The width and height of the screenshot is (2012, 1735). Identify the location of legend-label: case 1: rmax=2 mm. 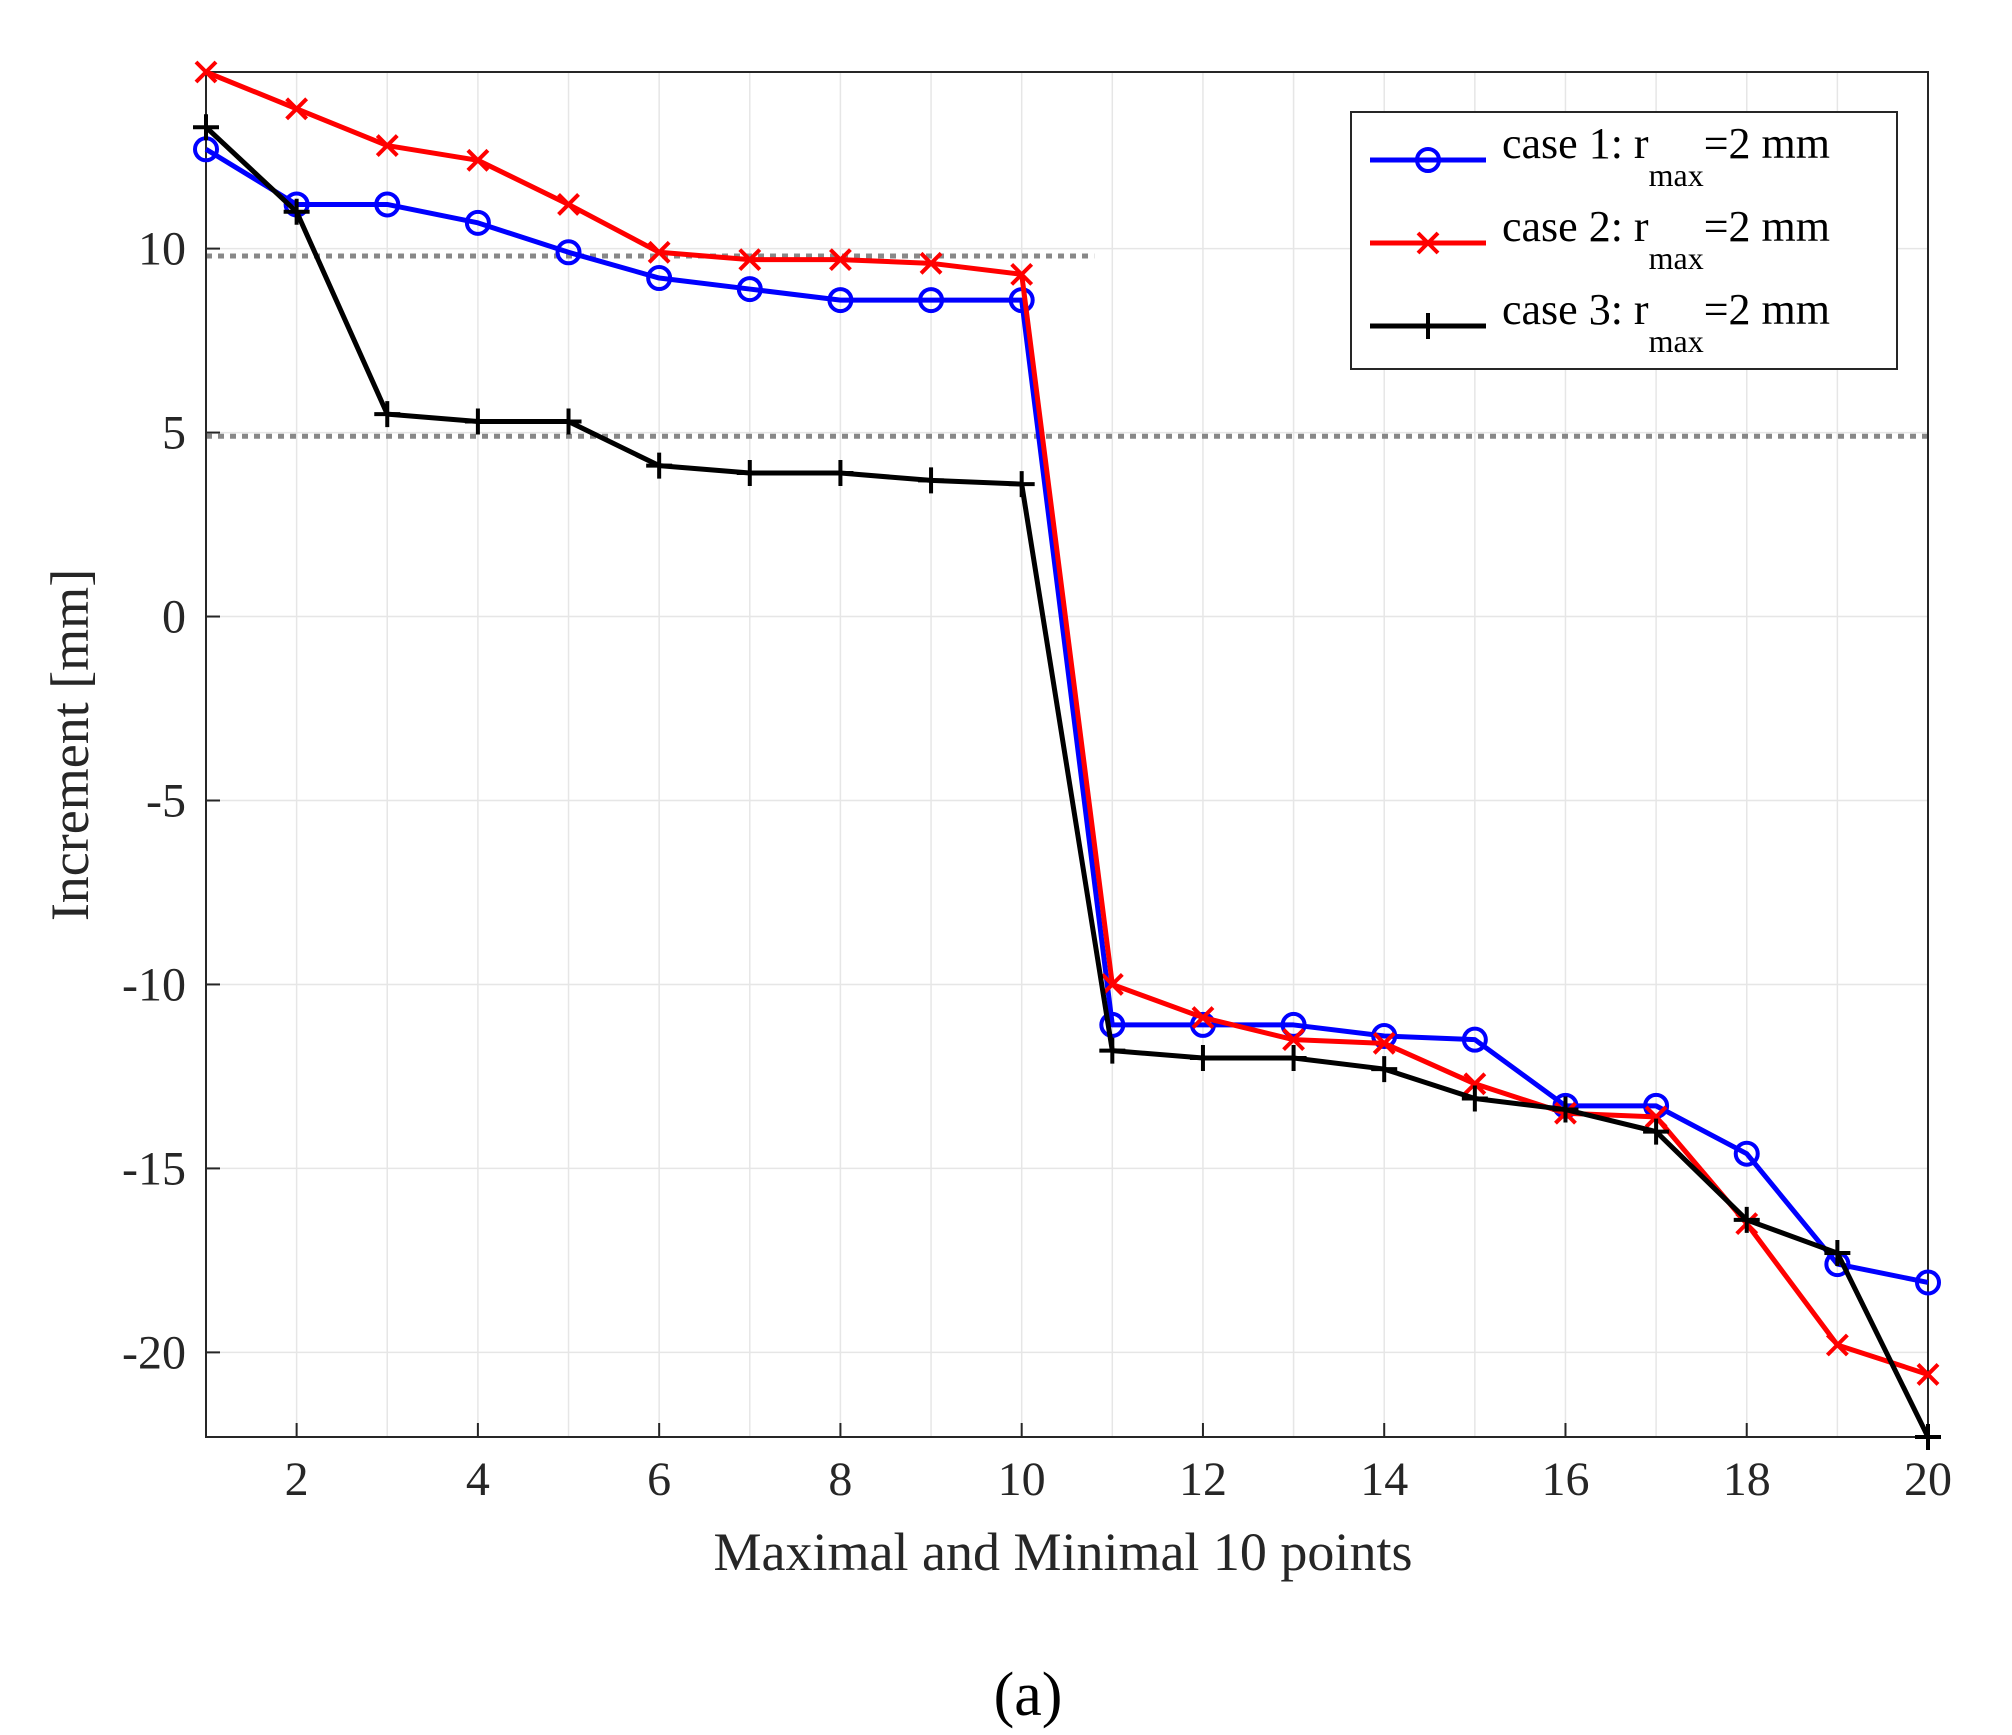
(1666, 156).